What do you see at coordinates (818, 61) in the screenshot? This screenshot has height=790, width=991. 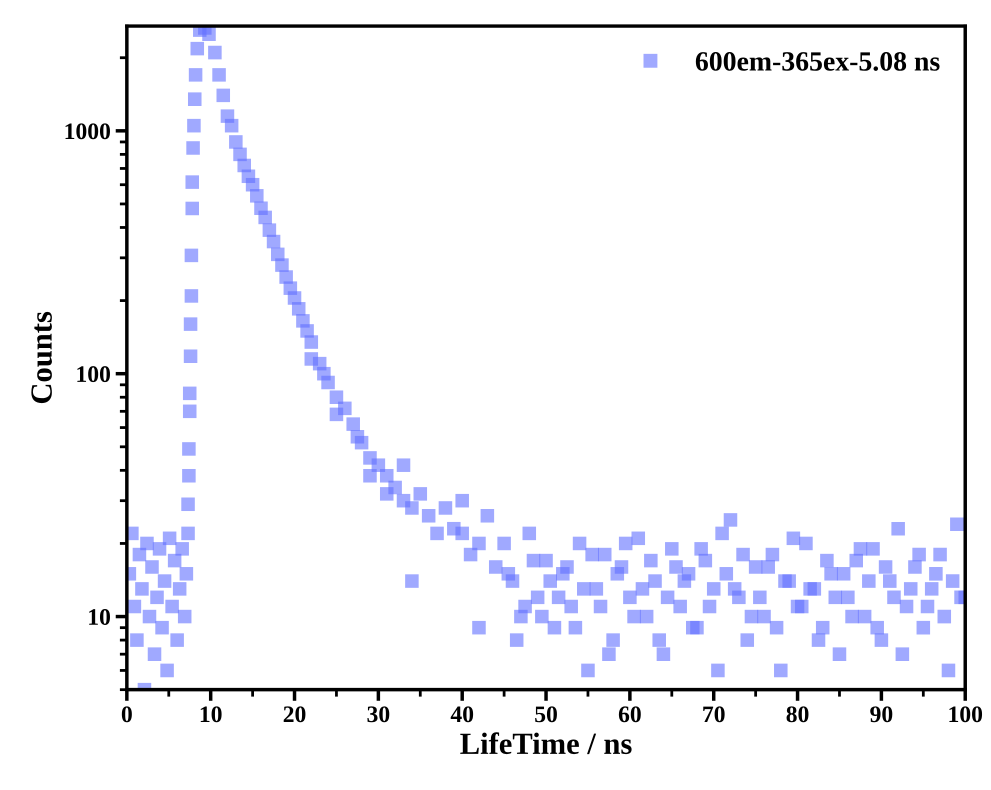 I see `legend-label: 600em-365ex-5.08 ns` at bounding box center [818, 61].